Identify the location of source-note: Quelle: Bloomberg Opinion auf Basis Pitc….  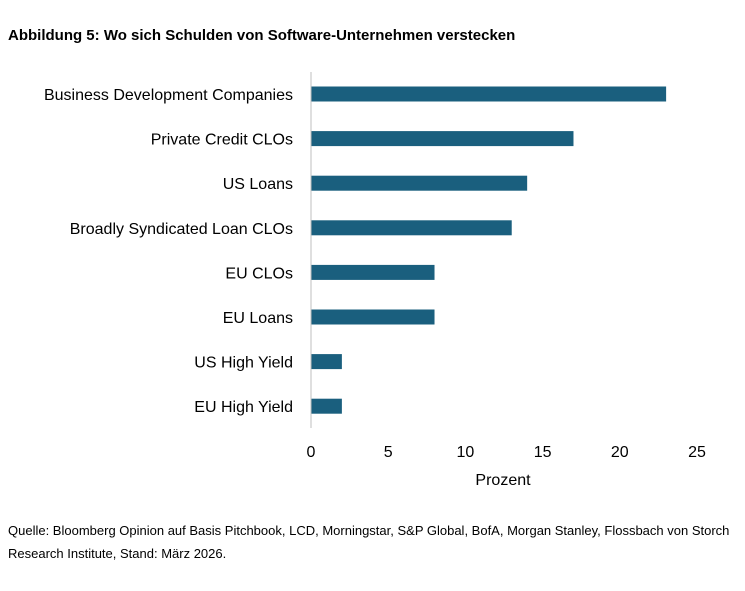
(369, 542).